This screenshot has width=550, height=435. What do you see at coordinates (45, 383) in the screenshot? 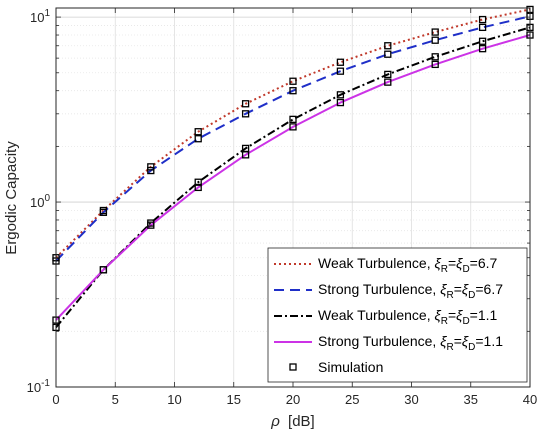
I see `y-tick-label-exponent: -1` at bounding box center [45, 383].